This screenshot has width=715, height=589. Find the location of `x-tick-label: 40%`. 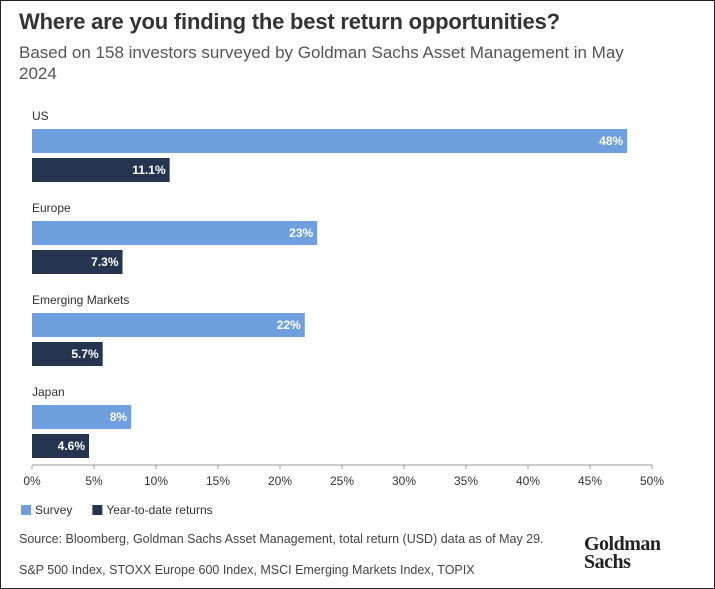

x-tick-label: 40% is located at coordinates (528, 481).